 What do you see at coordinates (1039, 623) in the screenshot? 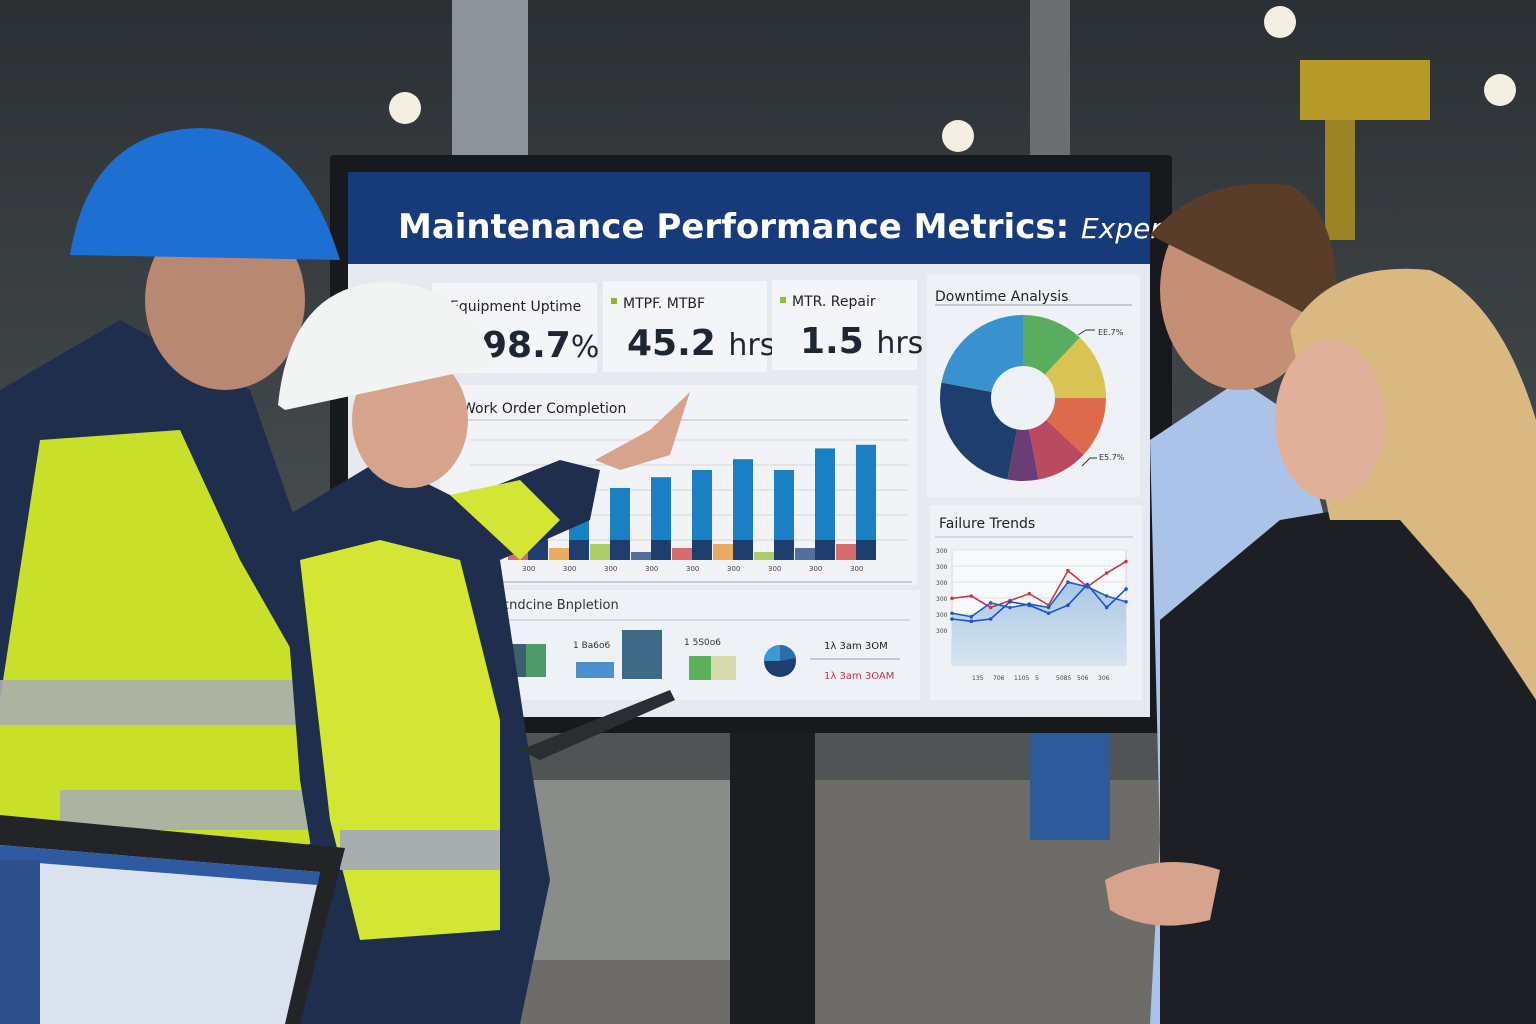
I see `area-fill` at bounding box center [1039, 623].